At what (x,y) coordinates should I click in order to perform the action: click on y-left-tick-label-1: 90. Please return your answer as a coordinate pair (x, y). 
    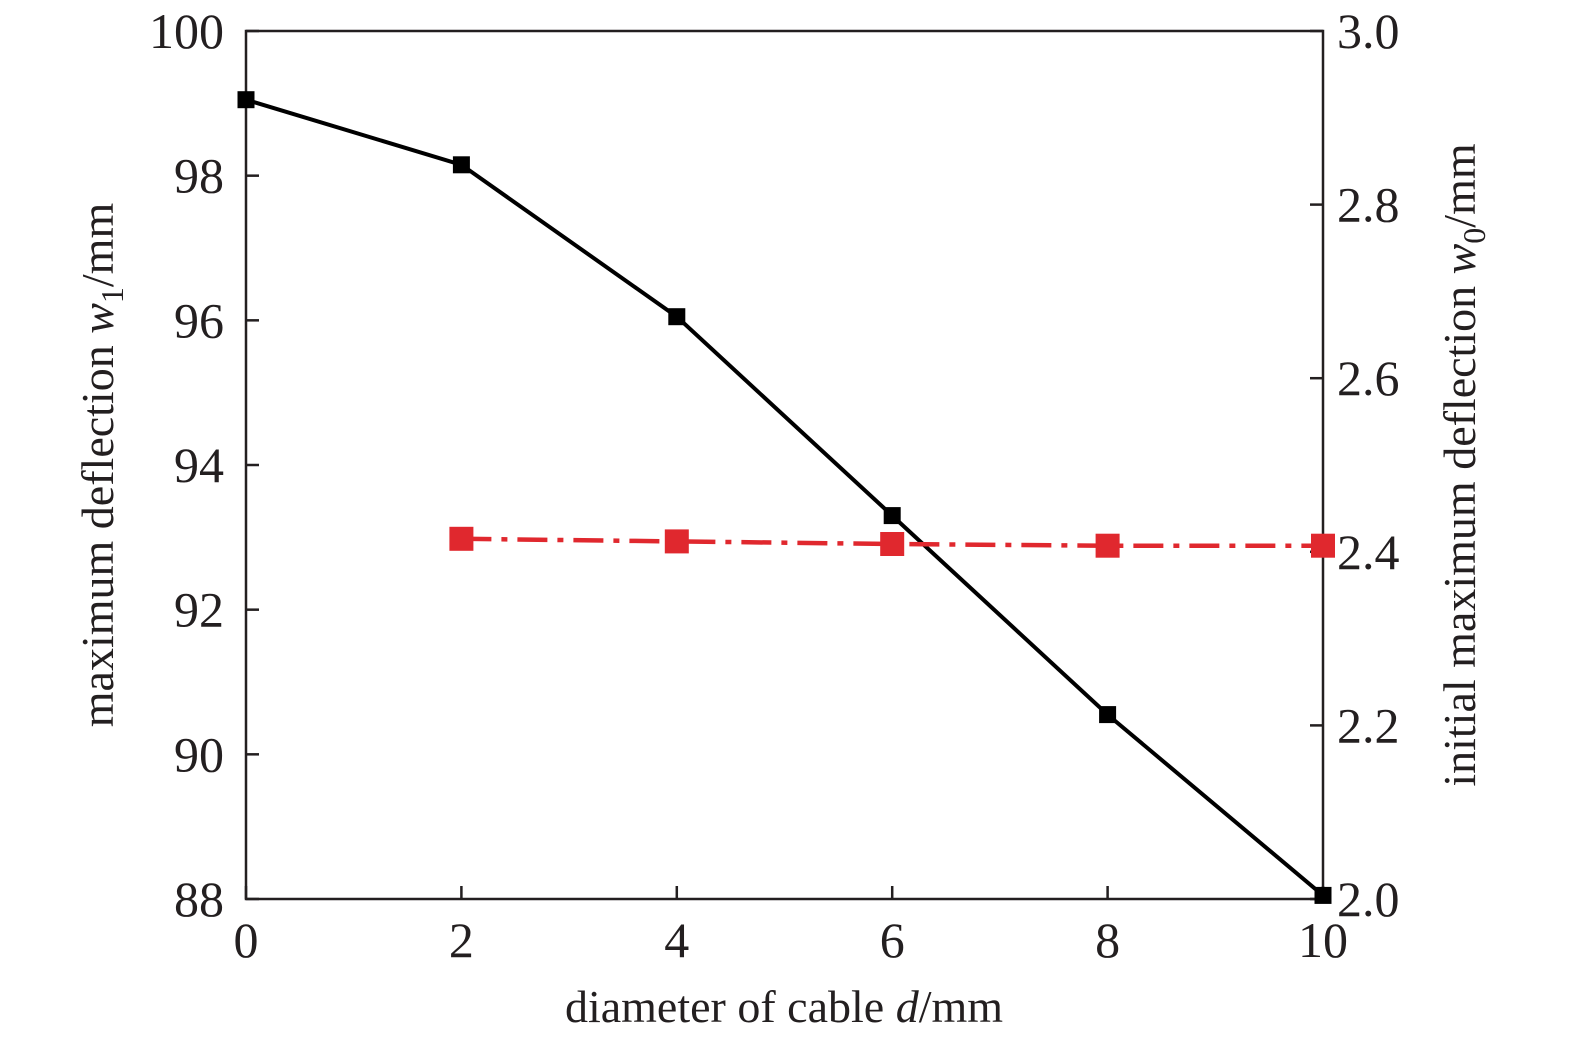
    Looking at the image, I should click on (199, 754).